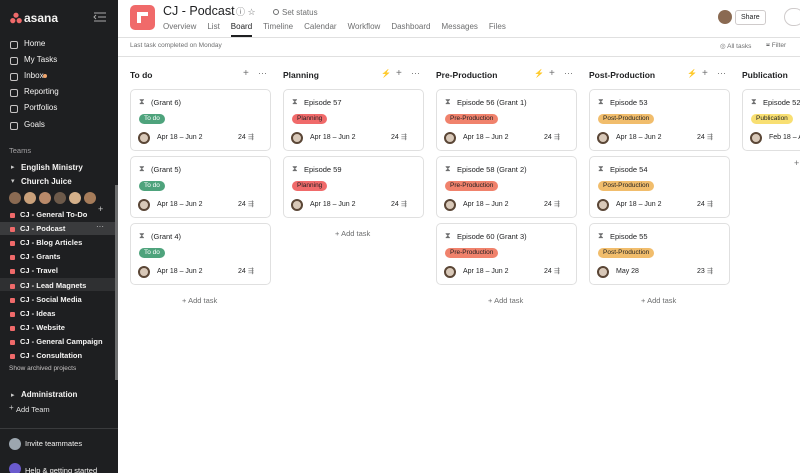 This screenshot has width=800, height=473. I want to click on task-card: ⧗ Episode 55 Post-Production May 28 23 ⇶, so click(659, 254).